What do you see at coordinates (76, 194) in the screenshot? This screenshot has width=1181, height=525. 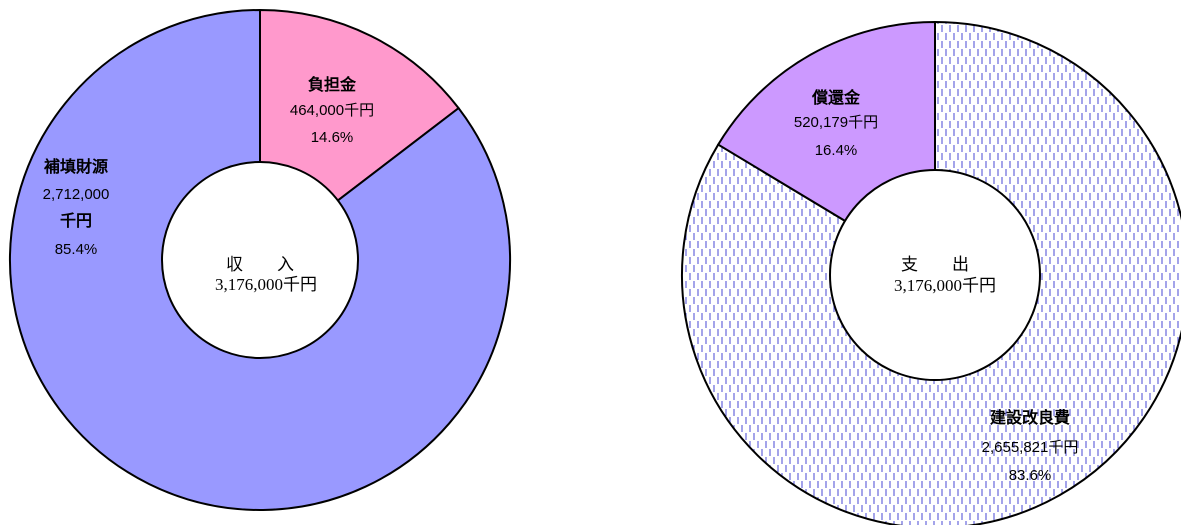 I see `slice-hoten-zaigen-amount: 2,712,000` at bounding box center [76, 194].